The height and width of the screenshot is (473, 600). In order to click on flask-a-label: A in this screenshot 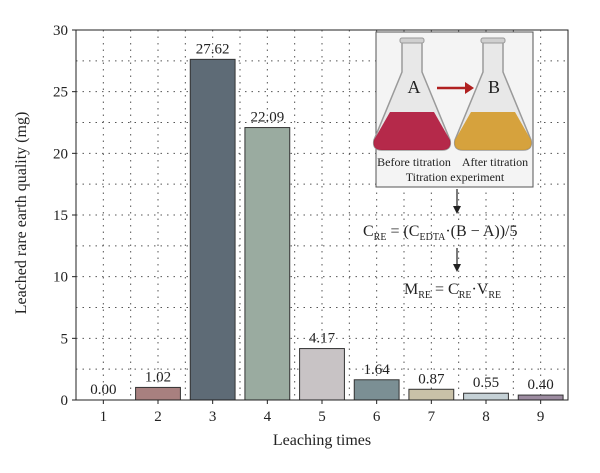, I will do `click(414, 87)`.